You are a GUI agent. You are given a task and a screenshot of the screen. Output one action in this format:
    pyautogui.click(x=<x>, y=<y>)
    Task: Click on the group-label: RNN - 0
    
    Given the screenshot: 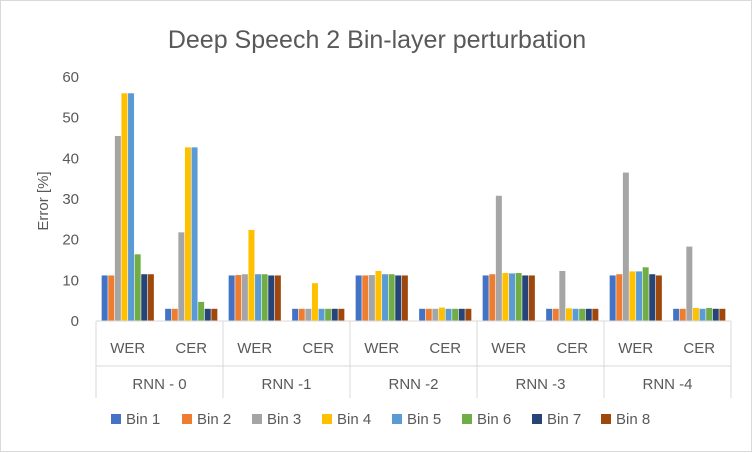 What is the action you would take?
    pyautogui.click(x=159, y=384)
    